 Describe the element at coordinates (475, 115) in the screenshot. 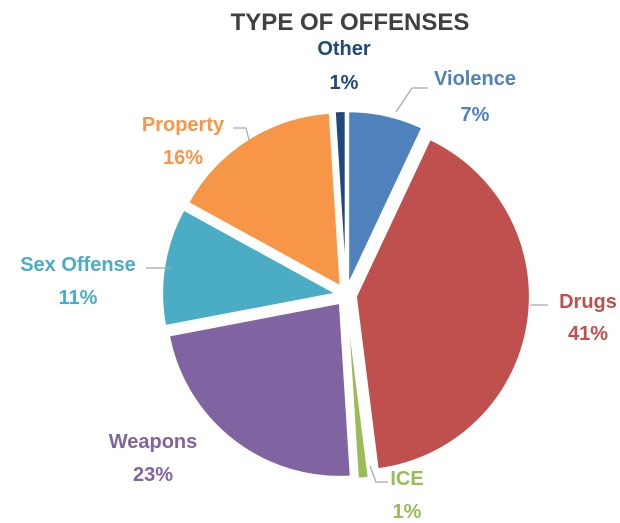

I see `slice-value-label: 7%` at that location.